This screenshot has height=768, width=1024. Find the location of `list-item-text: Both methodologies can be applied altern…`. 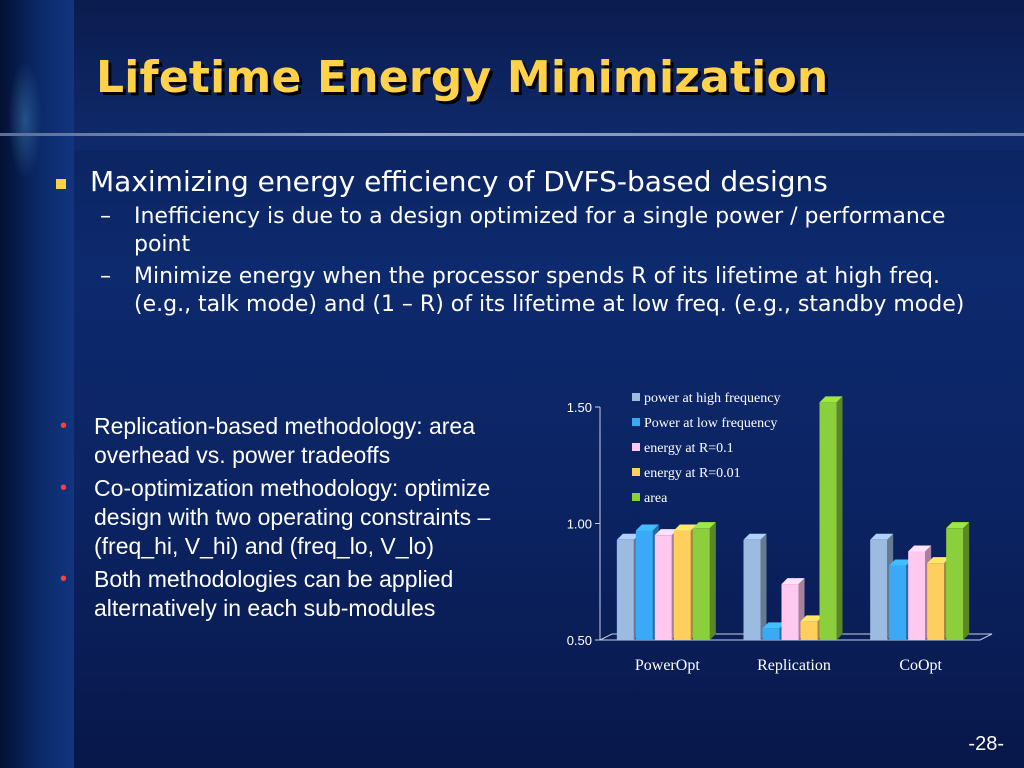

list-item-text: Both methodologies can be applied altern… is located at coordinates (274, 593).